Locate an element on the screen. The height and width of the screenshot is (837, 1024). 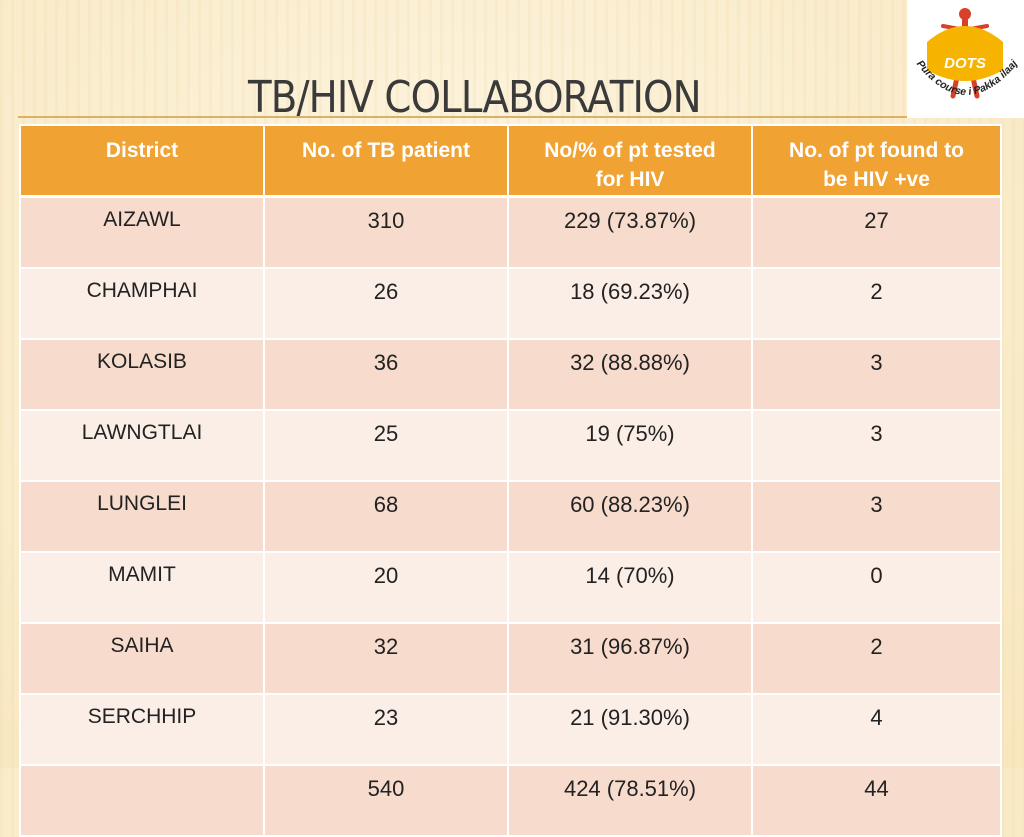
column-header: No. of TB patient is located at coordinates (387, 162).